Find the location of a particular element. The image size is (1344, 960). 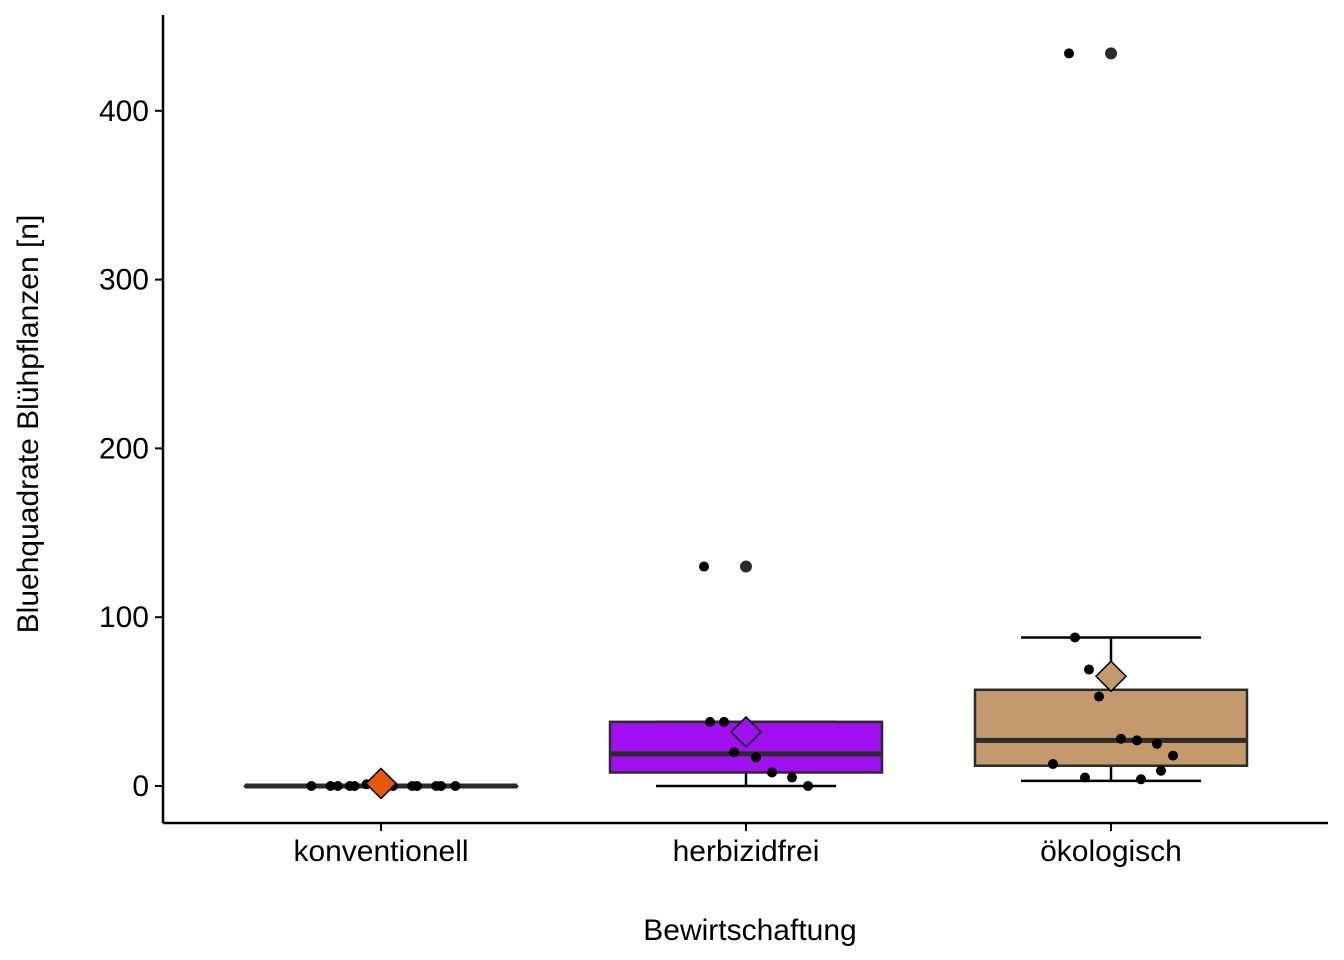

x-axis-title: Bewirtschaftung is located at coordinates (749, 930).